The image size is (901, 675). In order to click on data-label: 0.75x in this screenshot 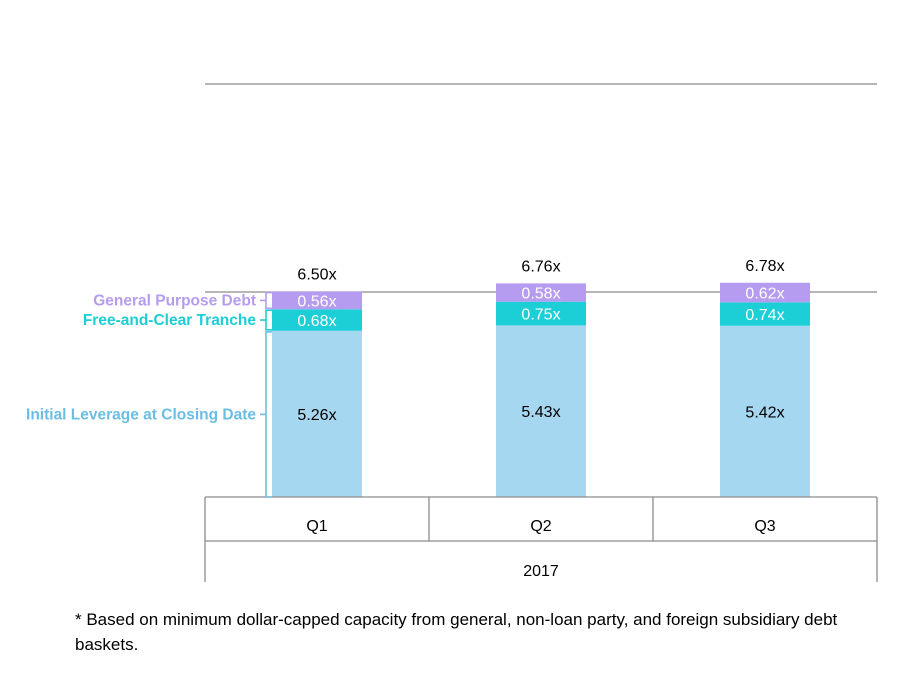, I will do `click(540, 315)`.